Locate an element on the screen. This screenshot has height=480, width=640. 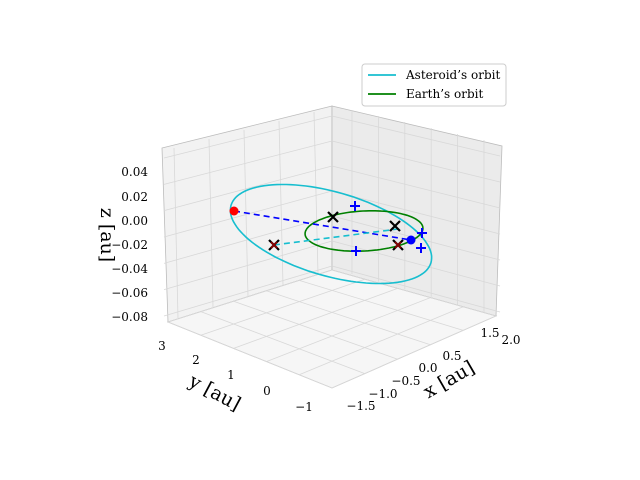
x-tick-label: 2.0 is located at coordinates (510, 340).